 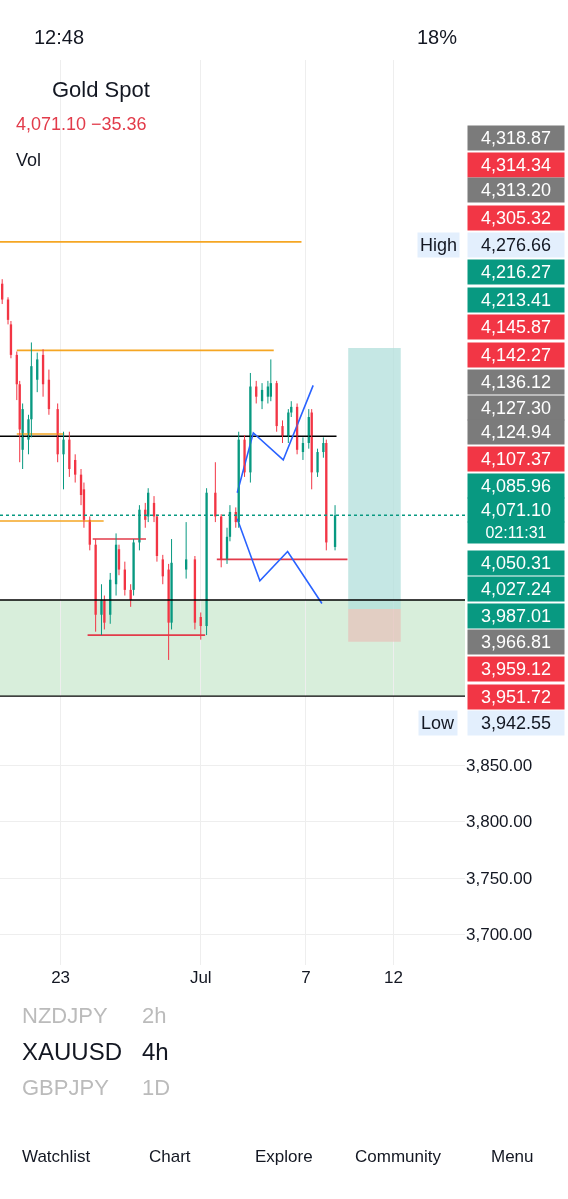 What do you see at coordinates (56, 1156) in the screenshot?
I see `text: Watchlist` at bounding box center [56, 1156].